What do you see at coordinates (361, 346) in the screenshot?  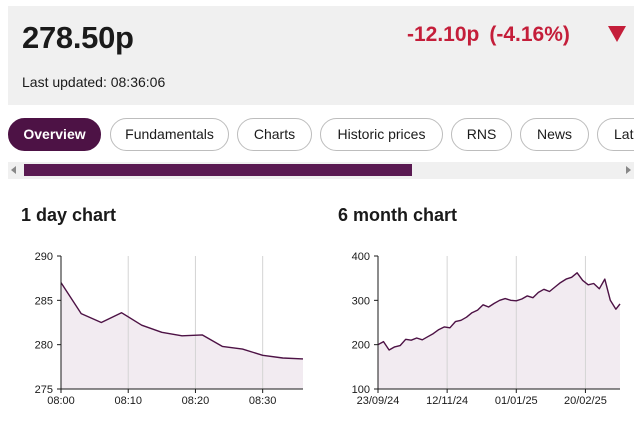 I see `y-tick-label: 200` at bounding box center [361, 346].